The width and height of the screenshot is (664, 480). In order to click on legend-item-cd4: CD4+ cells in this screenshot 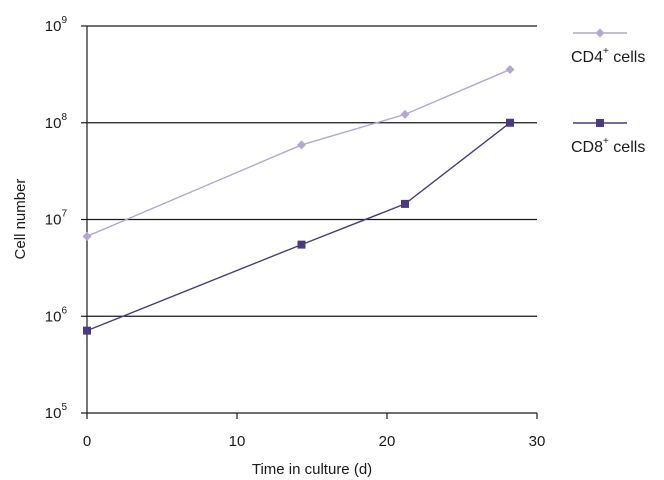, I will do `click(608, 47)`.